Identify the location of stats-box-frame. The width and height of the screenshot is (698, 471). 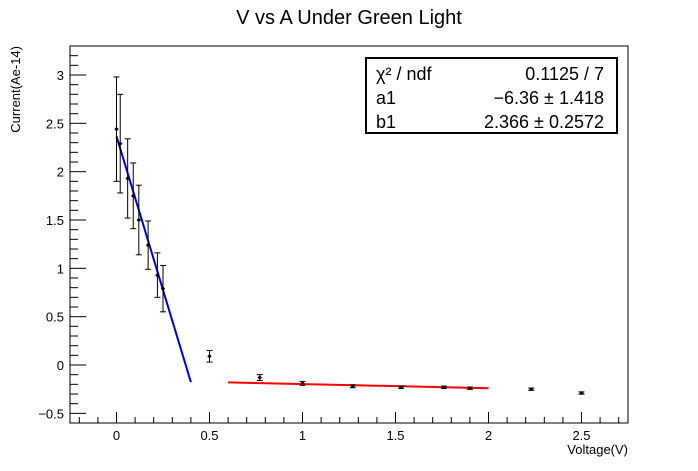
(491, 95).